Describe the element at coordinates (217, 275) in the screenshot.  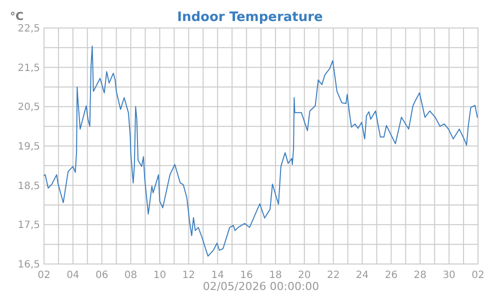
I see `x-tick-label: 14` at that location.